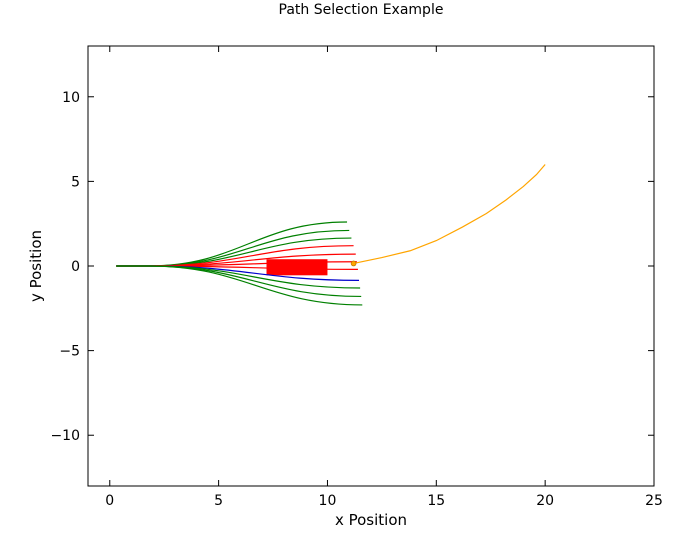 The image size is (697, 538). What do you see at coordinates (371, 520) in the screenshot?
I see `x-axis-label: x Position` at bounding box center [371, 520].